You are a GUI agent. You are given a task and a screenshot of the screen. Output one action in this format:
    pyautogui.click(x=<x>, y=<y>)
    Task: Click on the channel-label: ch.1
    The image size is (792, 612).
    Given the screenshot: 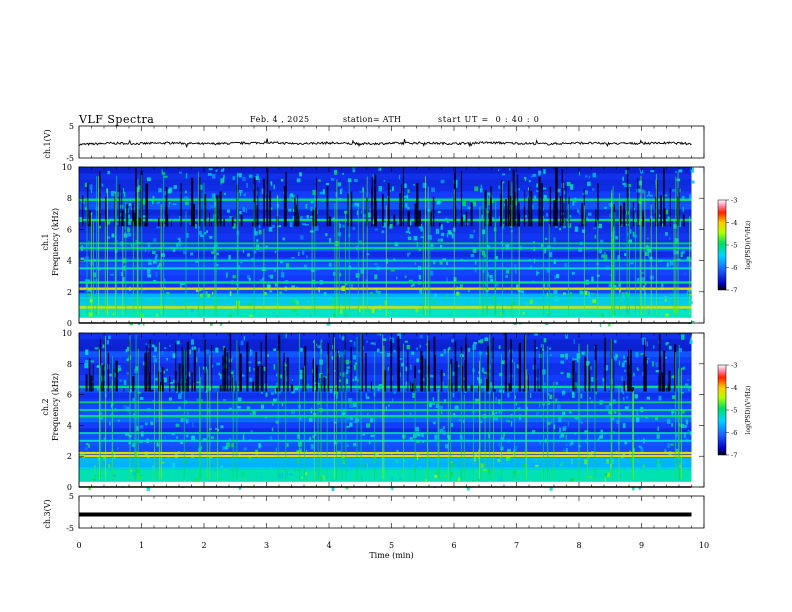 What is the action you would take?
    pyautogui.click(x=45, y=241)
    